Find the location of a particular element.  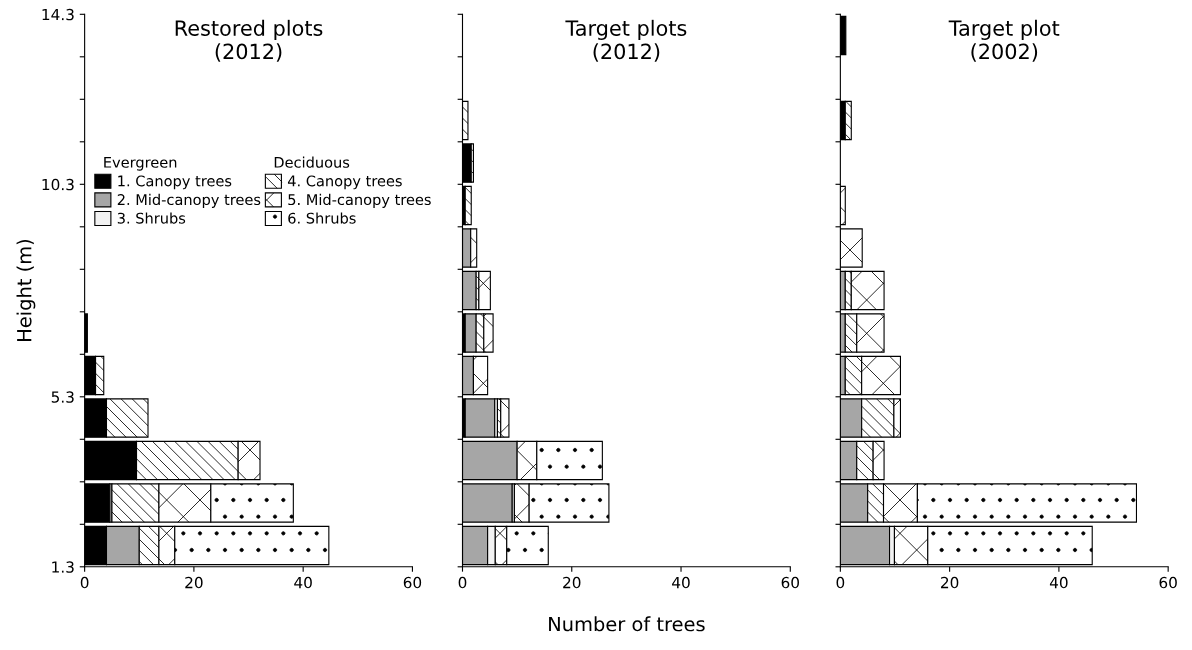

legend-label: 4. Canopy trees is located at coordinates (344, 182).